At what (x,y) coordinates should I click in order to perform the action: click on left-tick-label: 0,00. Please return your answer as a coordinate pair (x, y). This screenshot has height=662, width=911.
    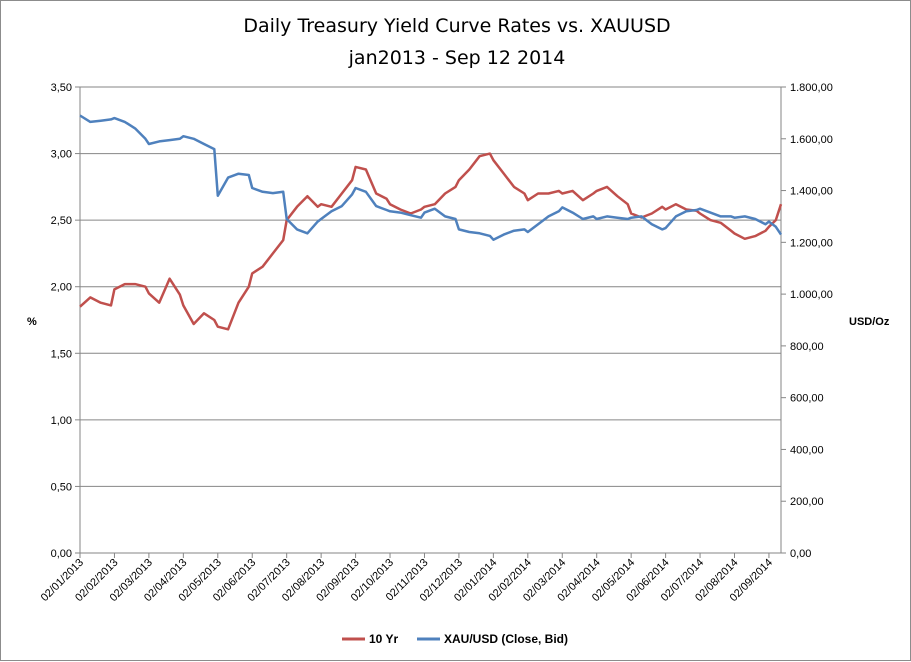
    Looking at the image, I should click on (61, 554).